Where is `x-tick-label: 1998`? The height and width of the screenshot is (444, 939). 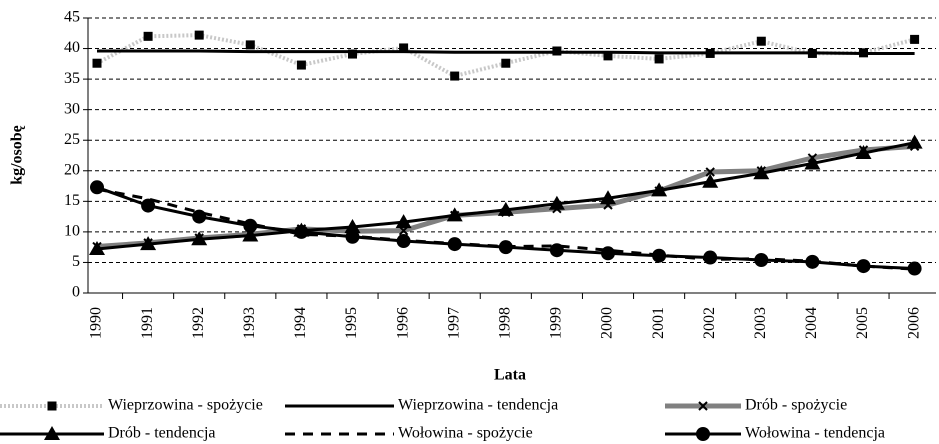
x-tick-label: 1998 is located at coordinates (504, 323).